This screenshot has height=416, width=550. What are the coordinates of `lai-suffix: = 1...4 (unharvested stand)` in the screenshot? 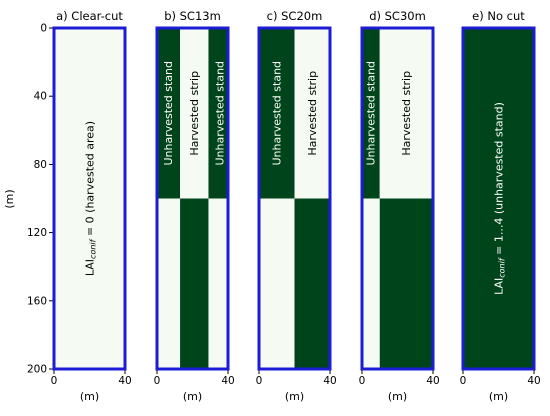 It's located at (498, 180).